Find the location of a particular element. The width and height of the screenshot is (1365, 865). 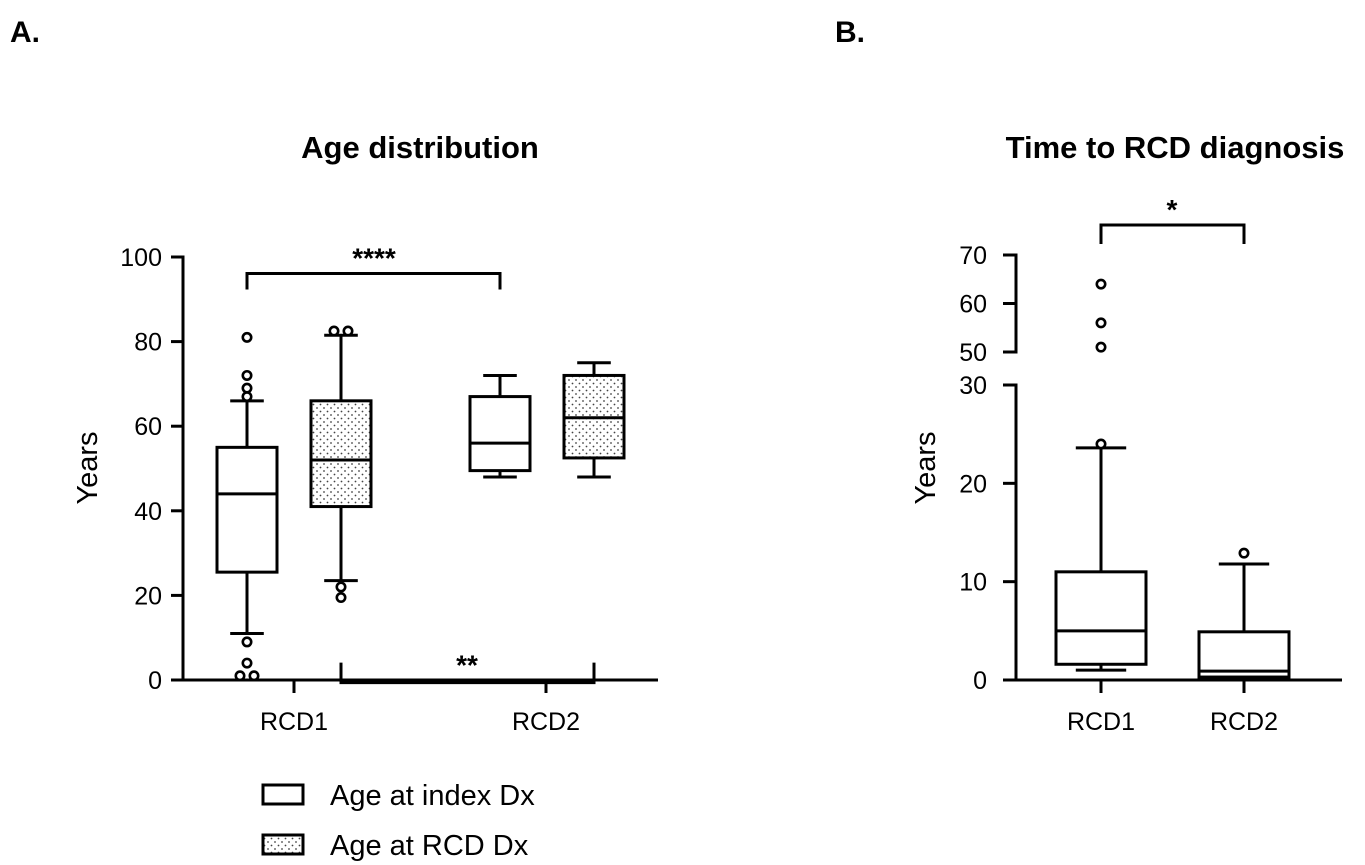

legend-label-rcd-dx: Age at RCD Dx is located at coordinates (429, 846).